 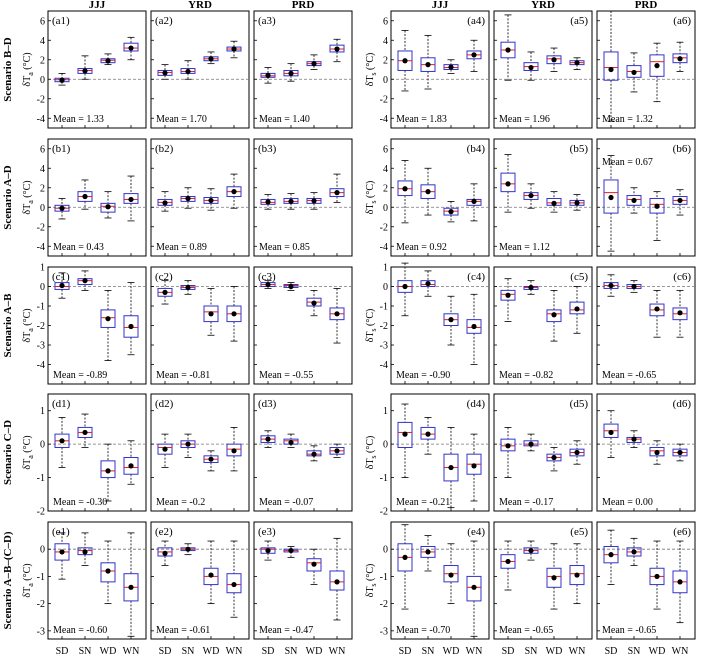 I want to click on panel-label: (a5), so click(x=579, y=21).